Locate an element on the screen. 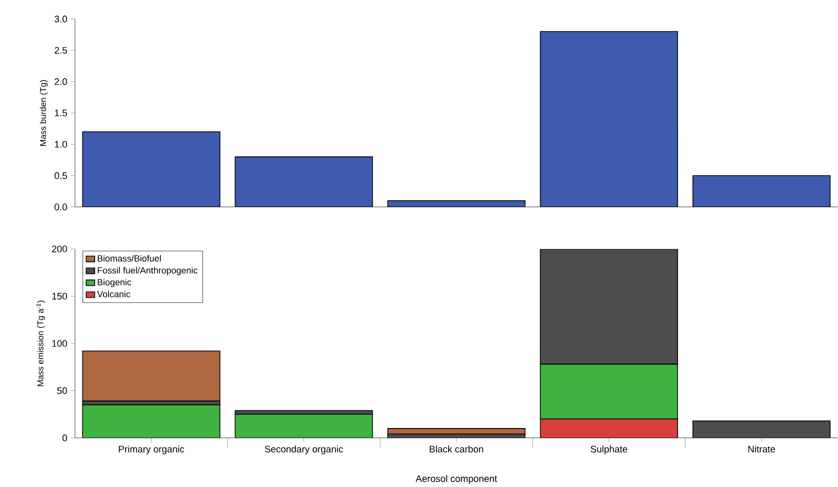 Image resolution: width=838 pixels, height=487 pixels. y-tick-label: 1.0 is located at coordinates (61, 144).